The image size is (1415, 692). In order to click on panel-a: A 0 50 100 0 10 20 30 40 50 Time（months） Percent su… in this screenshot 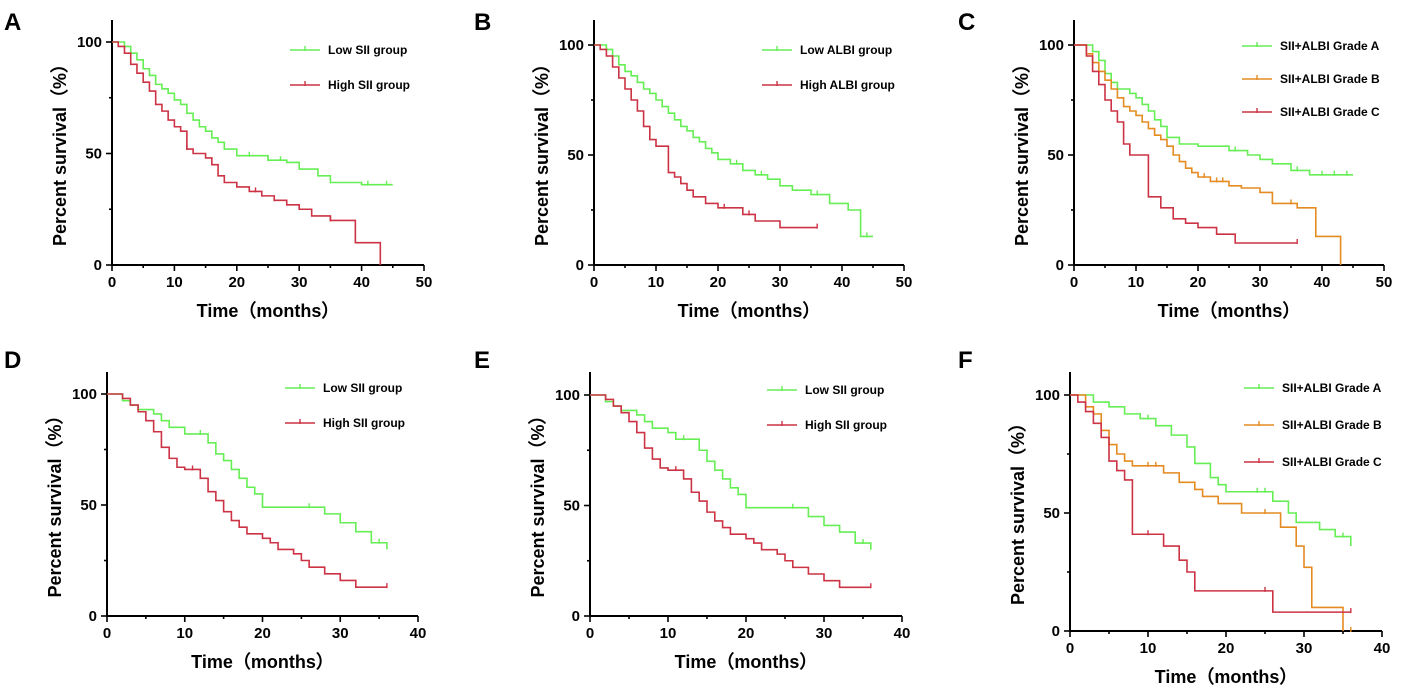, I will do `click(218, 165)`.